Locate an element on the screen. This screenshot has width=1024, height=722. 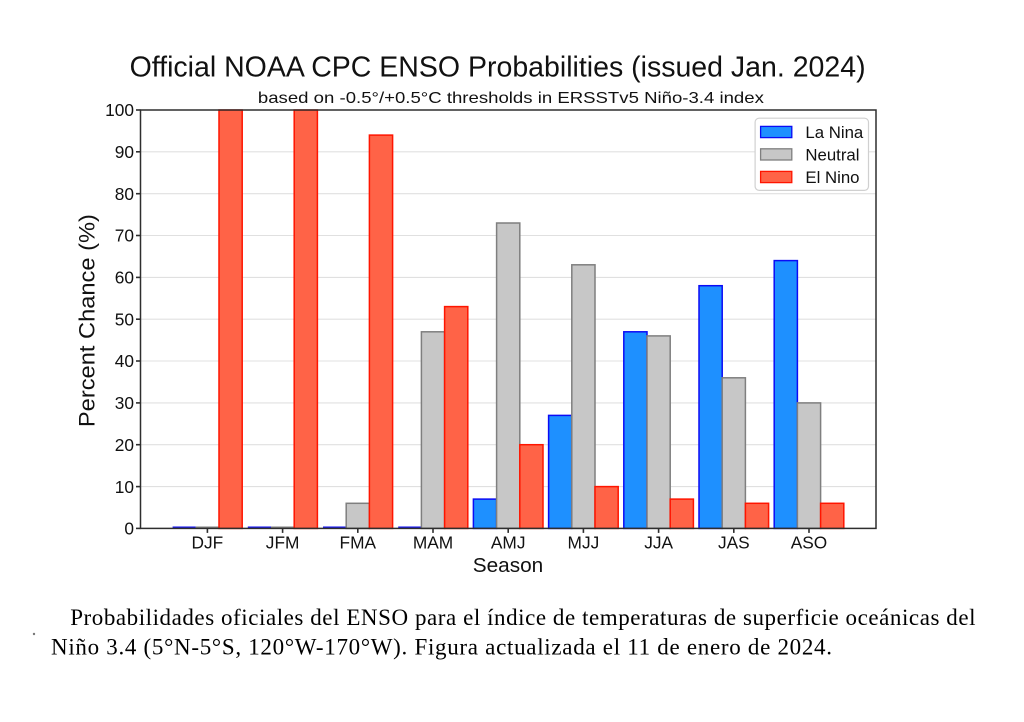
svg-text: 50 is located at coordinates (124, 319).